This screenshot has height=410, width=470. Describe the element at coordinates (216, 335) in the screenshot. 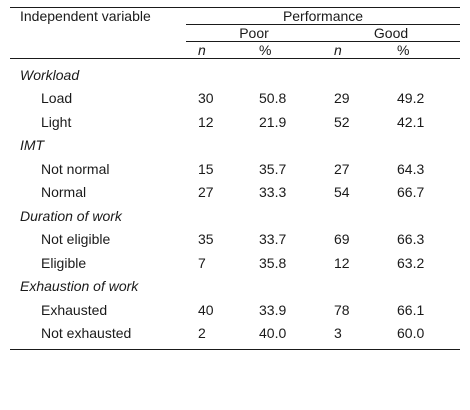

I see `poor-n-cell: 2` at that location.